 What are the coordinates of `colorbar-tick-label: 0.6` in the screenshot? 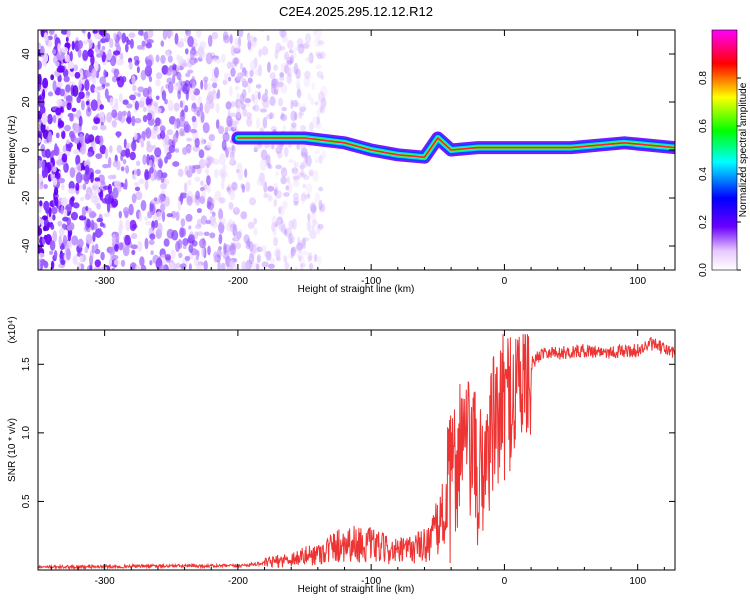 It's located at (703, 126).